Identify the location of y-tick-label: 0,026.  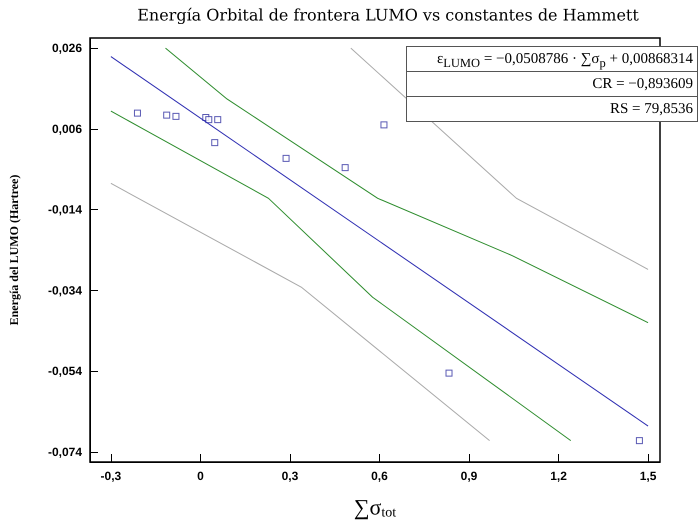
(67, 48).